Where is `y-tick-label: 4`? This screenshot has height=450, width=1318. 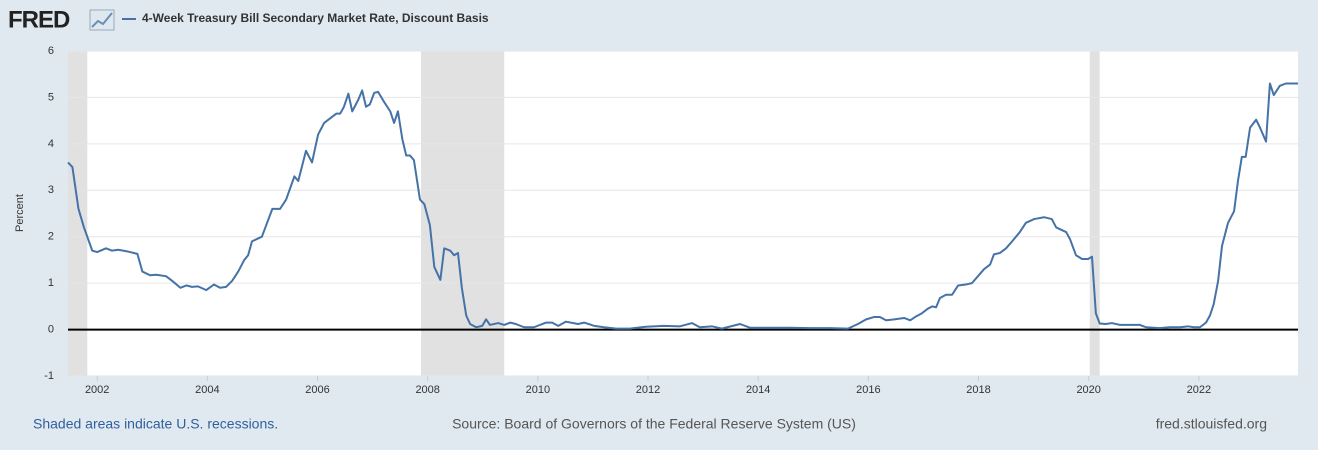
y-tick-label: 4 is located at coordinates (51, 144).